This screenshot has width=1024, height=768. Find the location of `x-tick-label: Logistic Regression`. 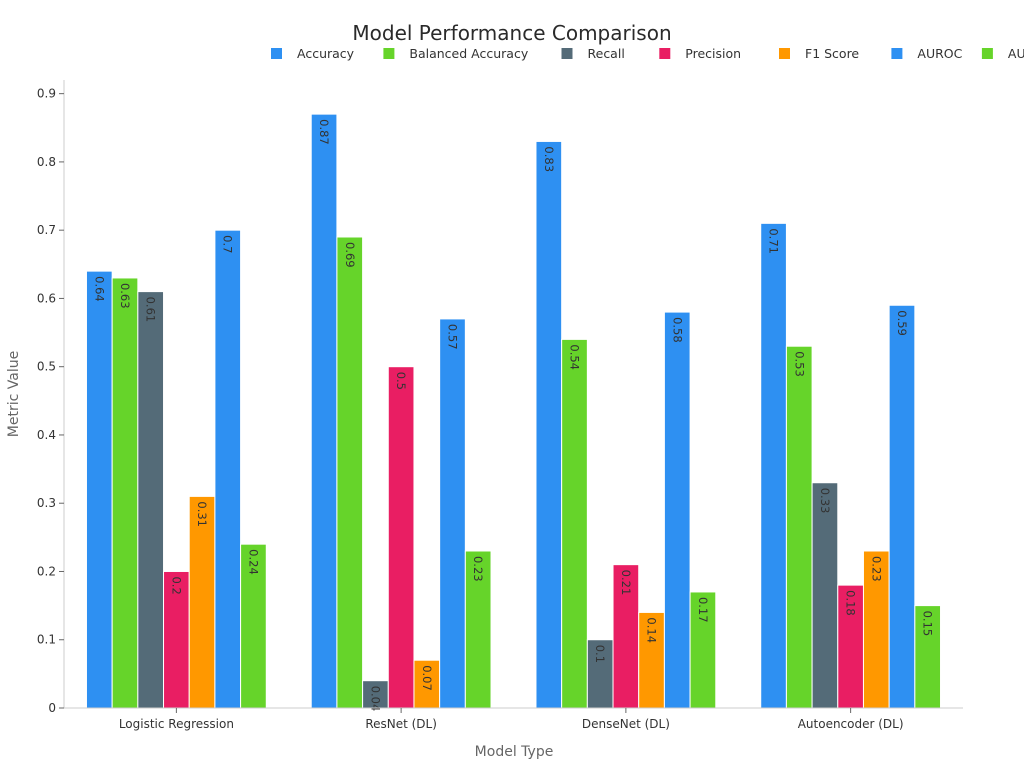

x-tick-label: Logistic Regression is located at coordinates (176, 724).